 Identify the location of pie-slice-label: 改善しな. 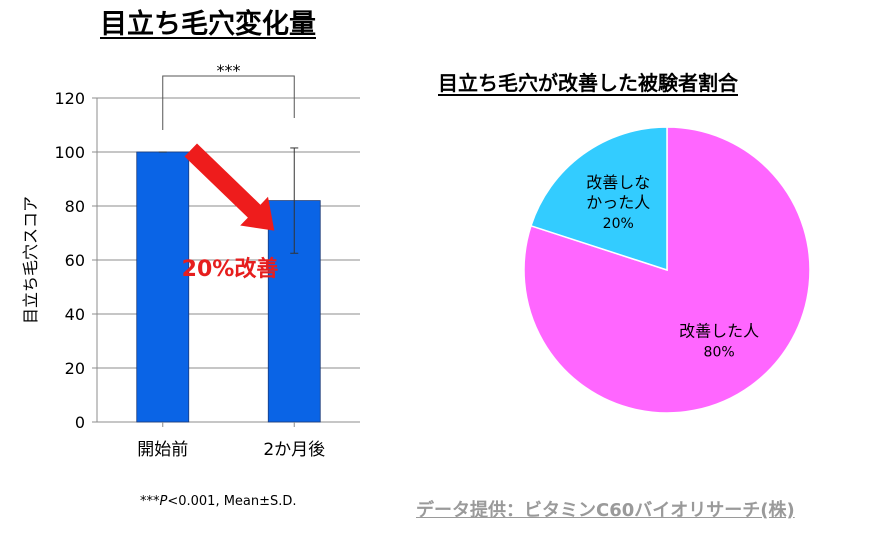
(618, 182).